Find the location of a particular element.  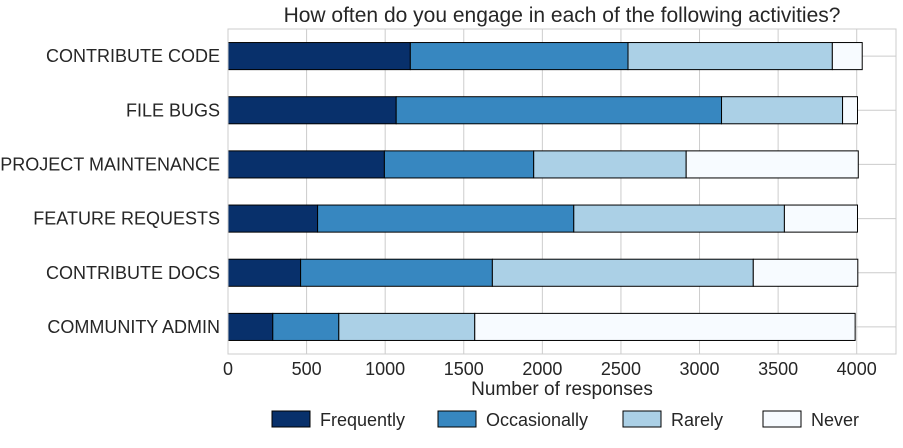

legend-label: Never is located at coordinates (835, 420).